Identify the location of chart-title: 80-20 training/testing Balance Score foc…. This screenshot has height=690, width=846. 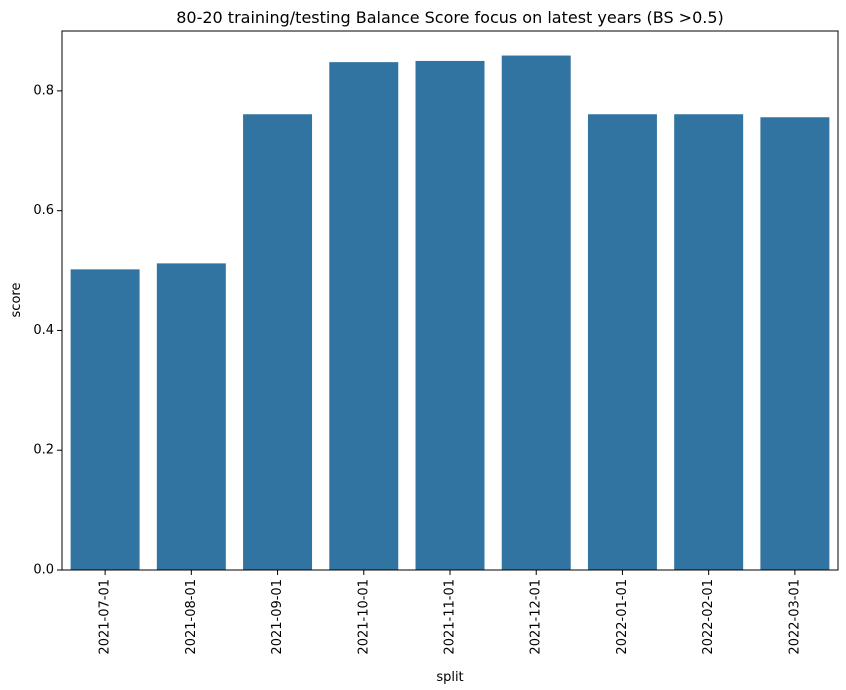
(450, 17).